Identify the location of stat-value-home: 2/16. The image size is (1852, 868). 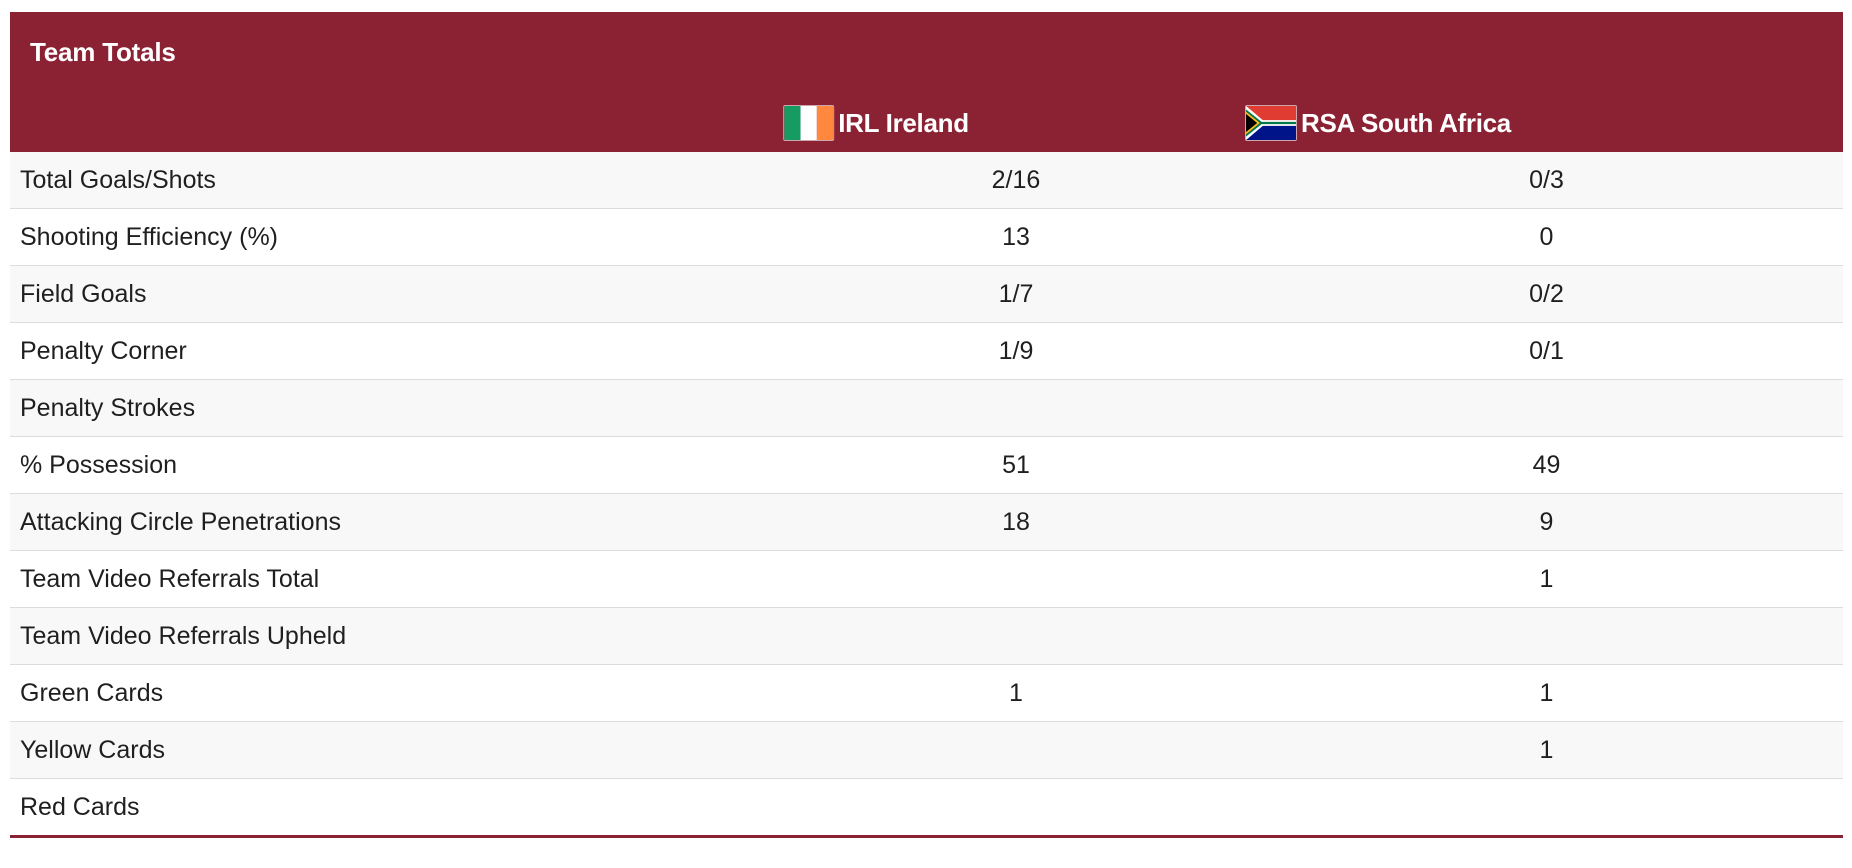
(1010, 180).